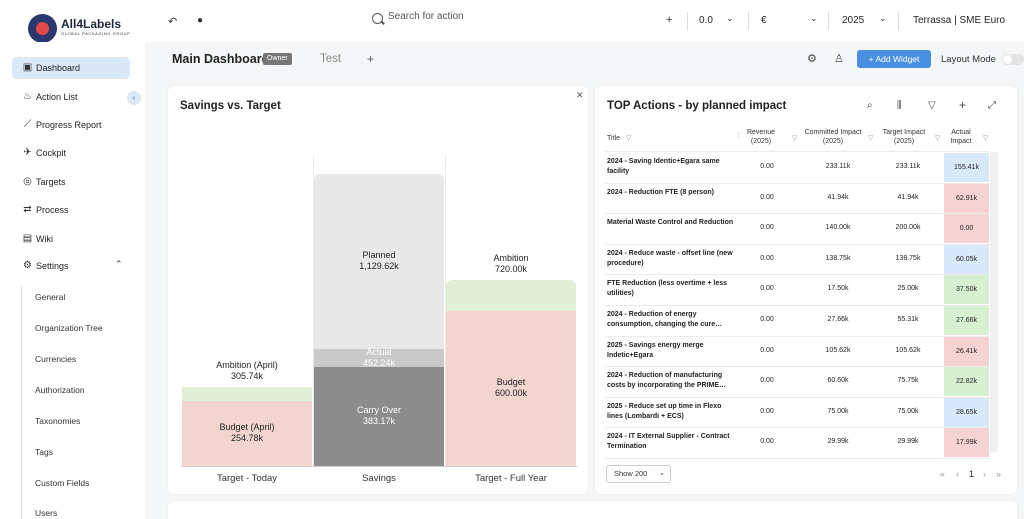  What do you see at coordinates (56, 359) in the screenshot?
I see `settings-item-currencies: Currencies` at bounding box center [56, 359].